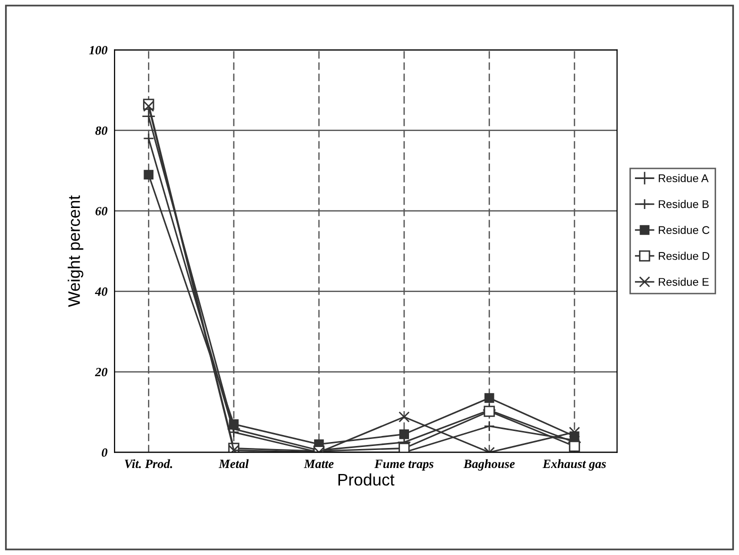 The image size is (739, 555). Describe the element at coordinates (101, 130) in the screenshot. I see `y-tick-label: 80` at that location.